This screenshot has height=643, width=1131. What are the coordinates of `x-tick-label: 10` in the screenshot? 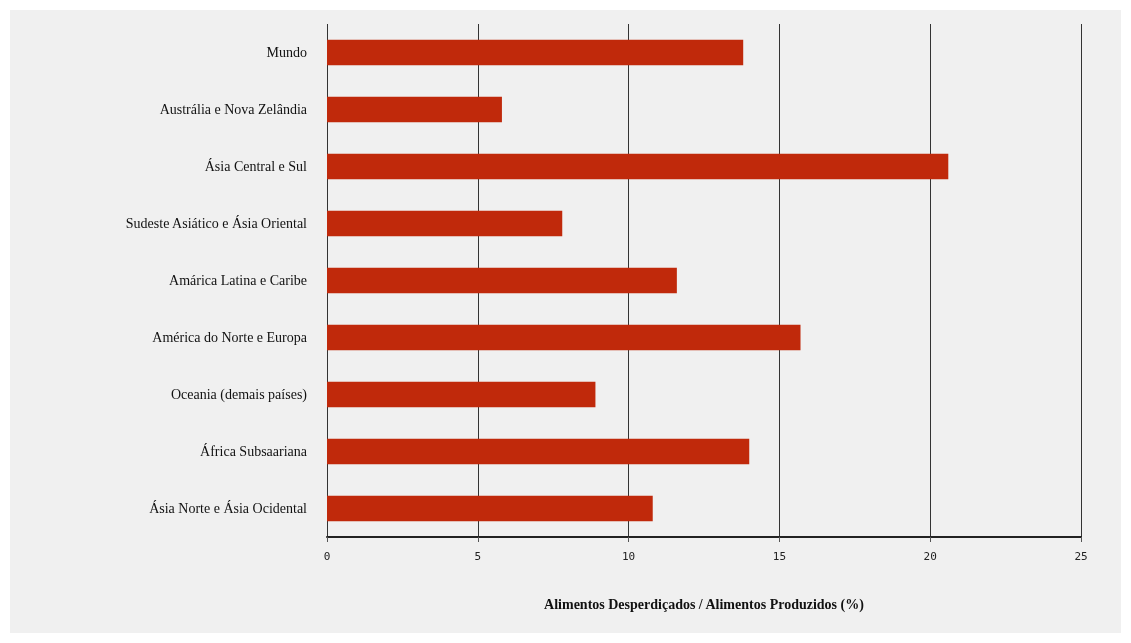 It's located at (628, 556).